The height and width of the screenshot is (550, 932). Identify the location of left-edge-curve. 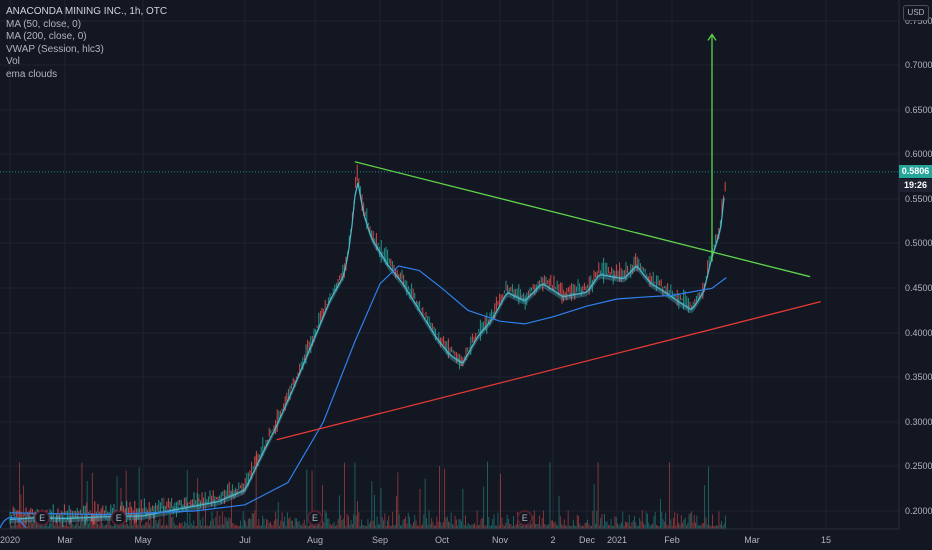
(13, 522).